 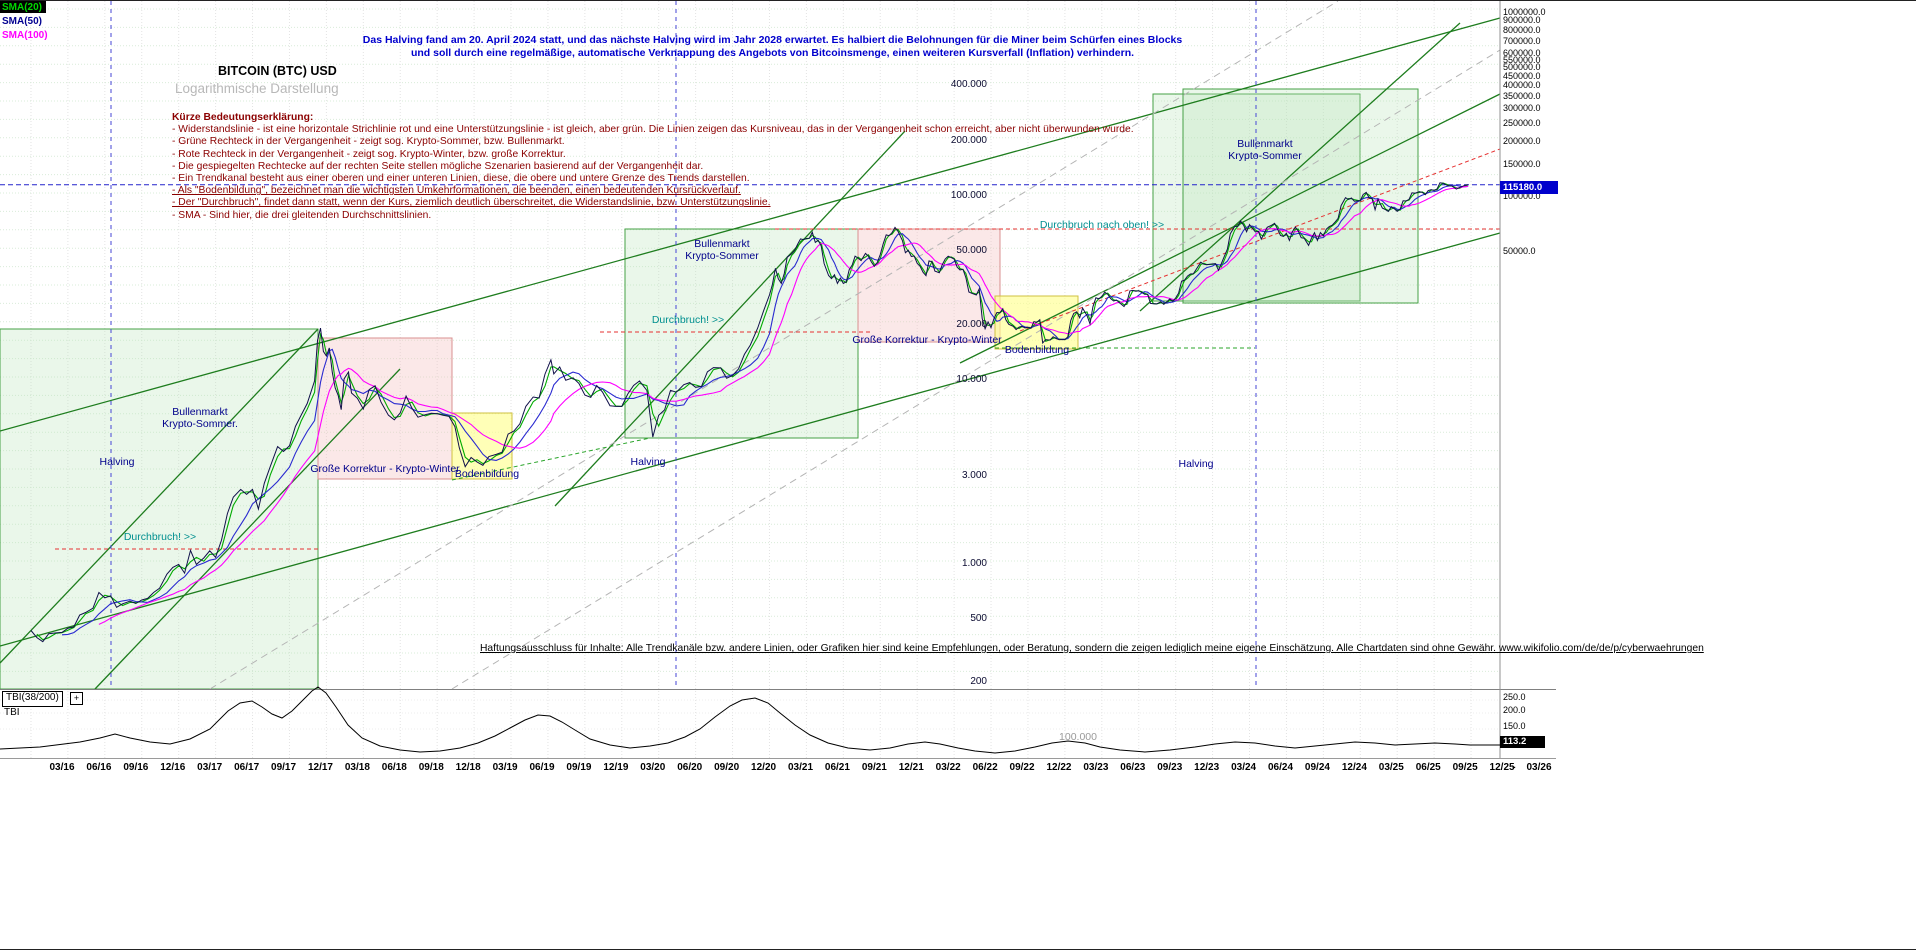 I want to click on mid-axis-label: 500, so click(x=978, y=619).